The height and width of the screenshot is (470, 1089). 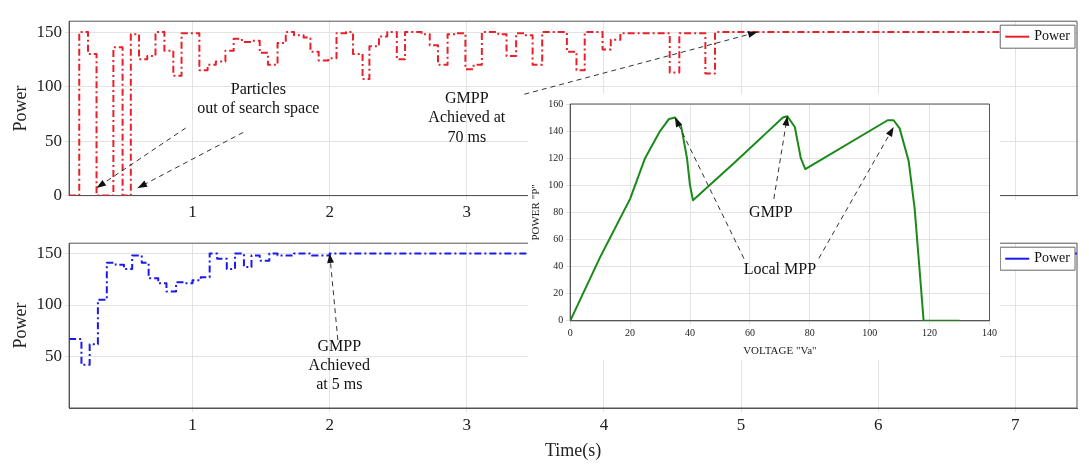 I want to click on x-tick-label: 5, so click(x=741, y=424).